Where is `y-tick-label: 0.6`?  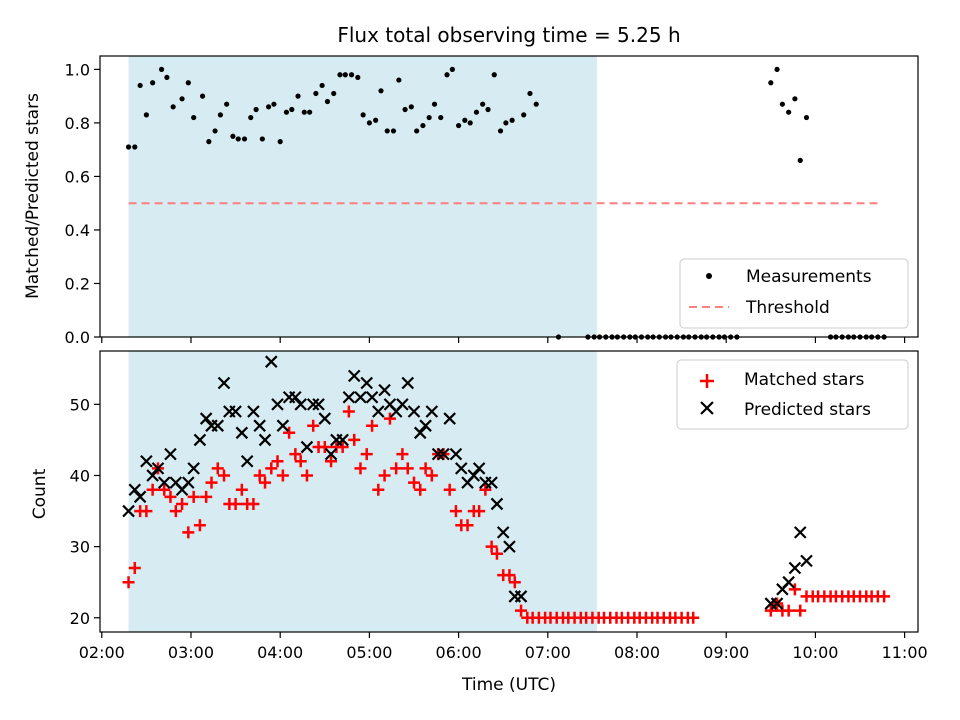 y-tick-label: 0.6 is located at coordinates (77, 176).